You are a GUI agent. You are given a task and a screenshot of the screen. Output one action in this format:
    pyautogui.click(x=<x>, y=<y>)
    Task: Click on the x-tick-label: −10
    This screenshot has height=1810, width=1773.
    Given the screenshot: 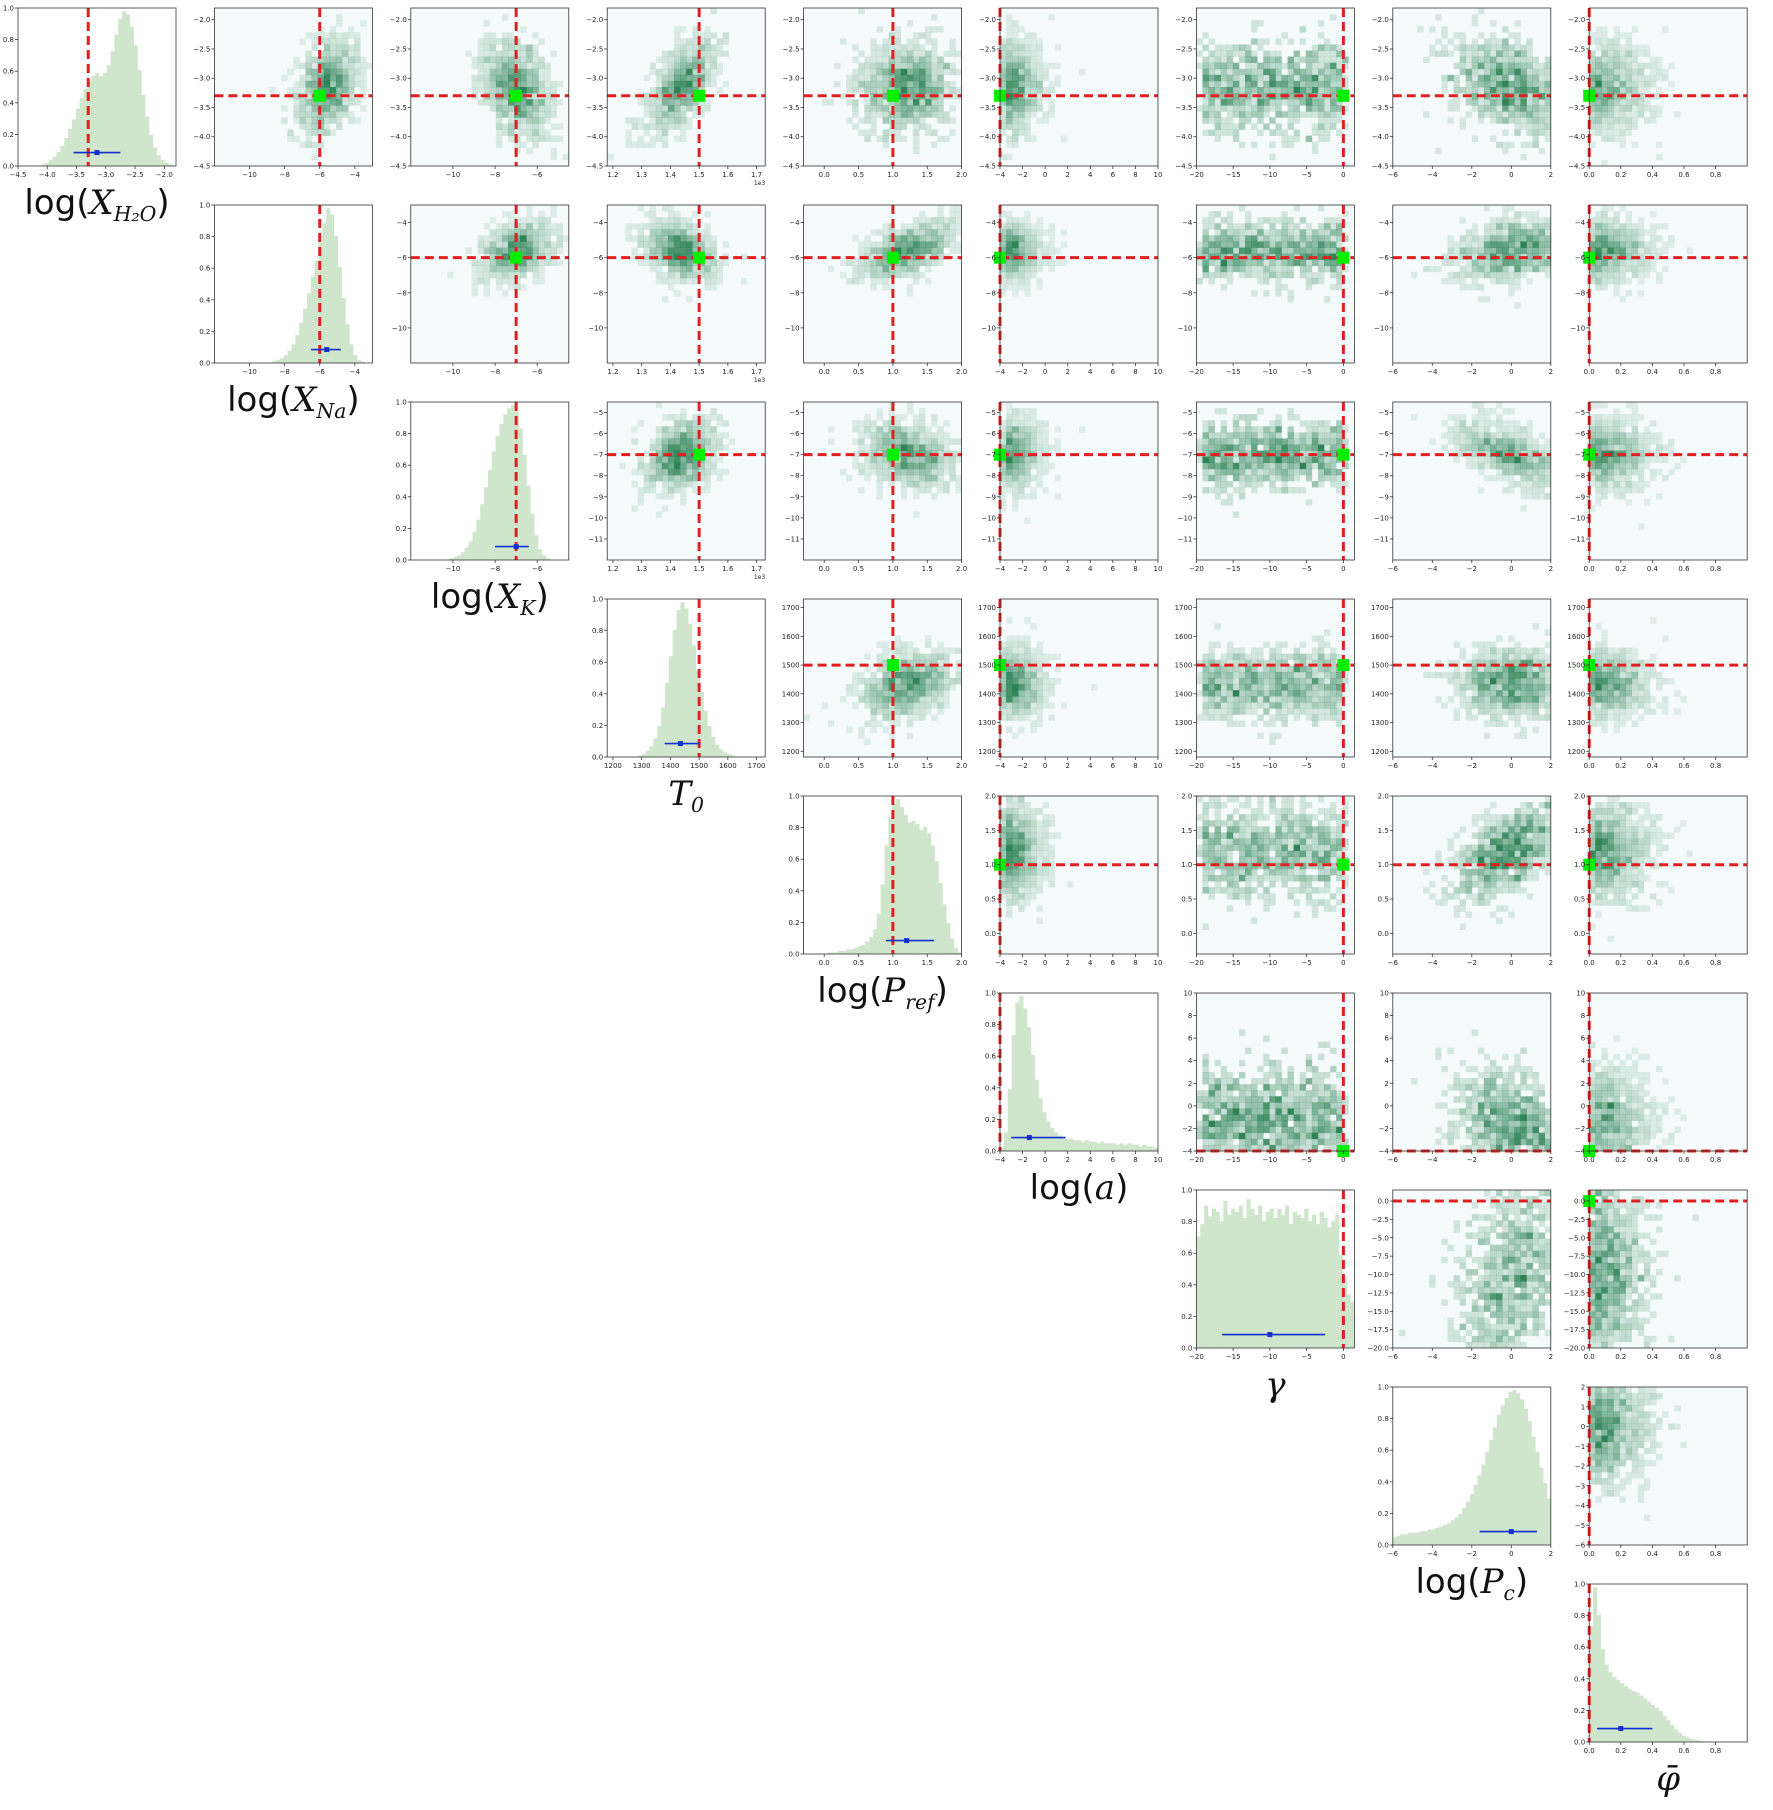 What is the action you would take?
    pyautogui.click(x=1269, y=175)
    